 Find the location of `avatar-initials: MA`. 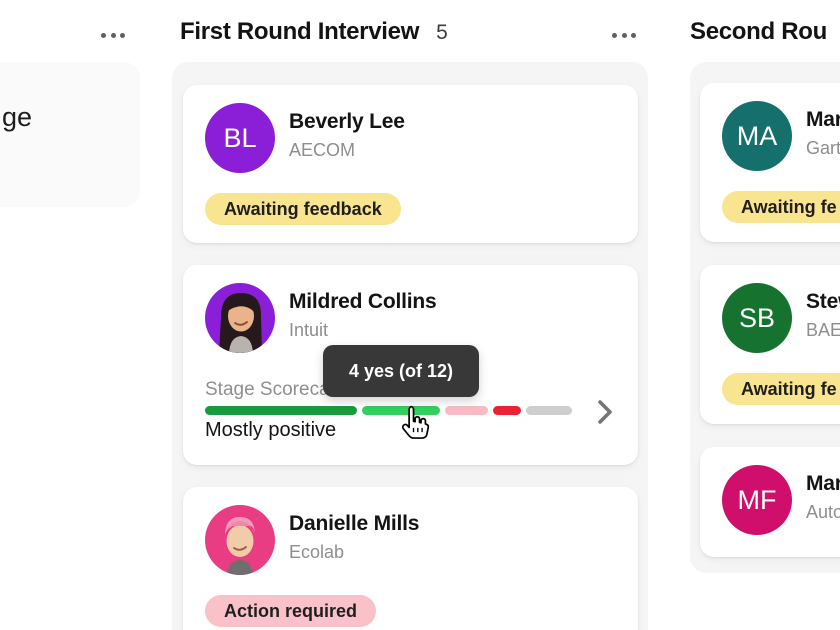

avatar-initials: MA is located at coordinates (757, 136).